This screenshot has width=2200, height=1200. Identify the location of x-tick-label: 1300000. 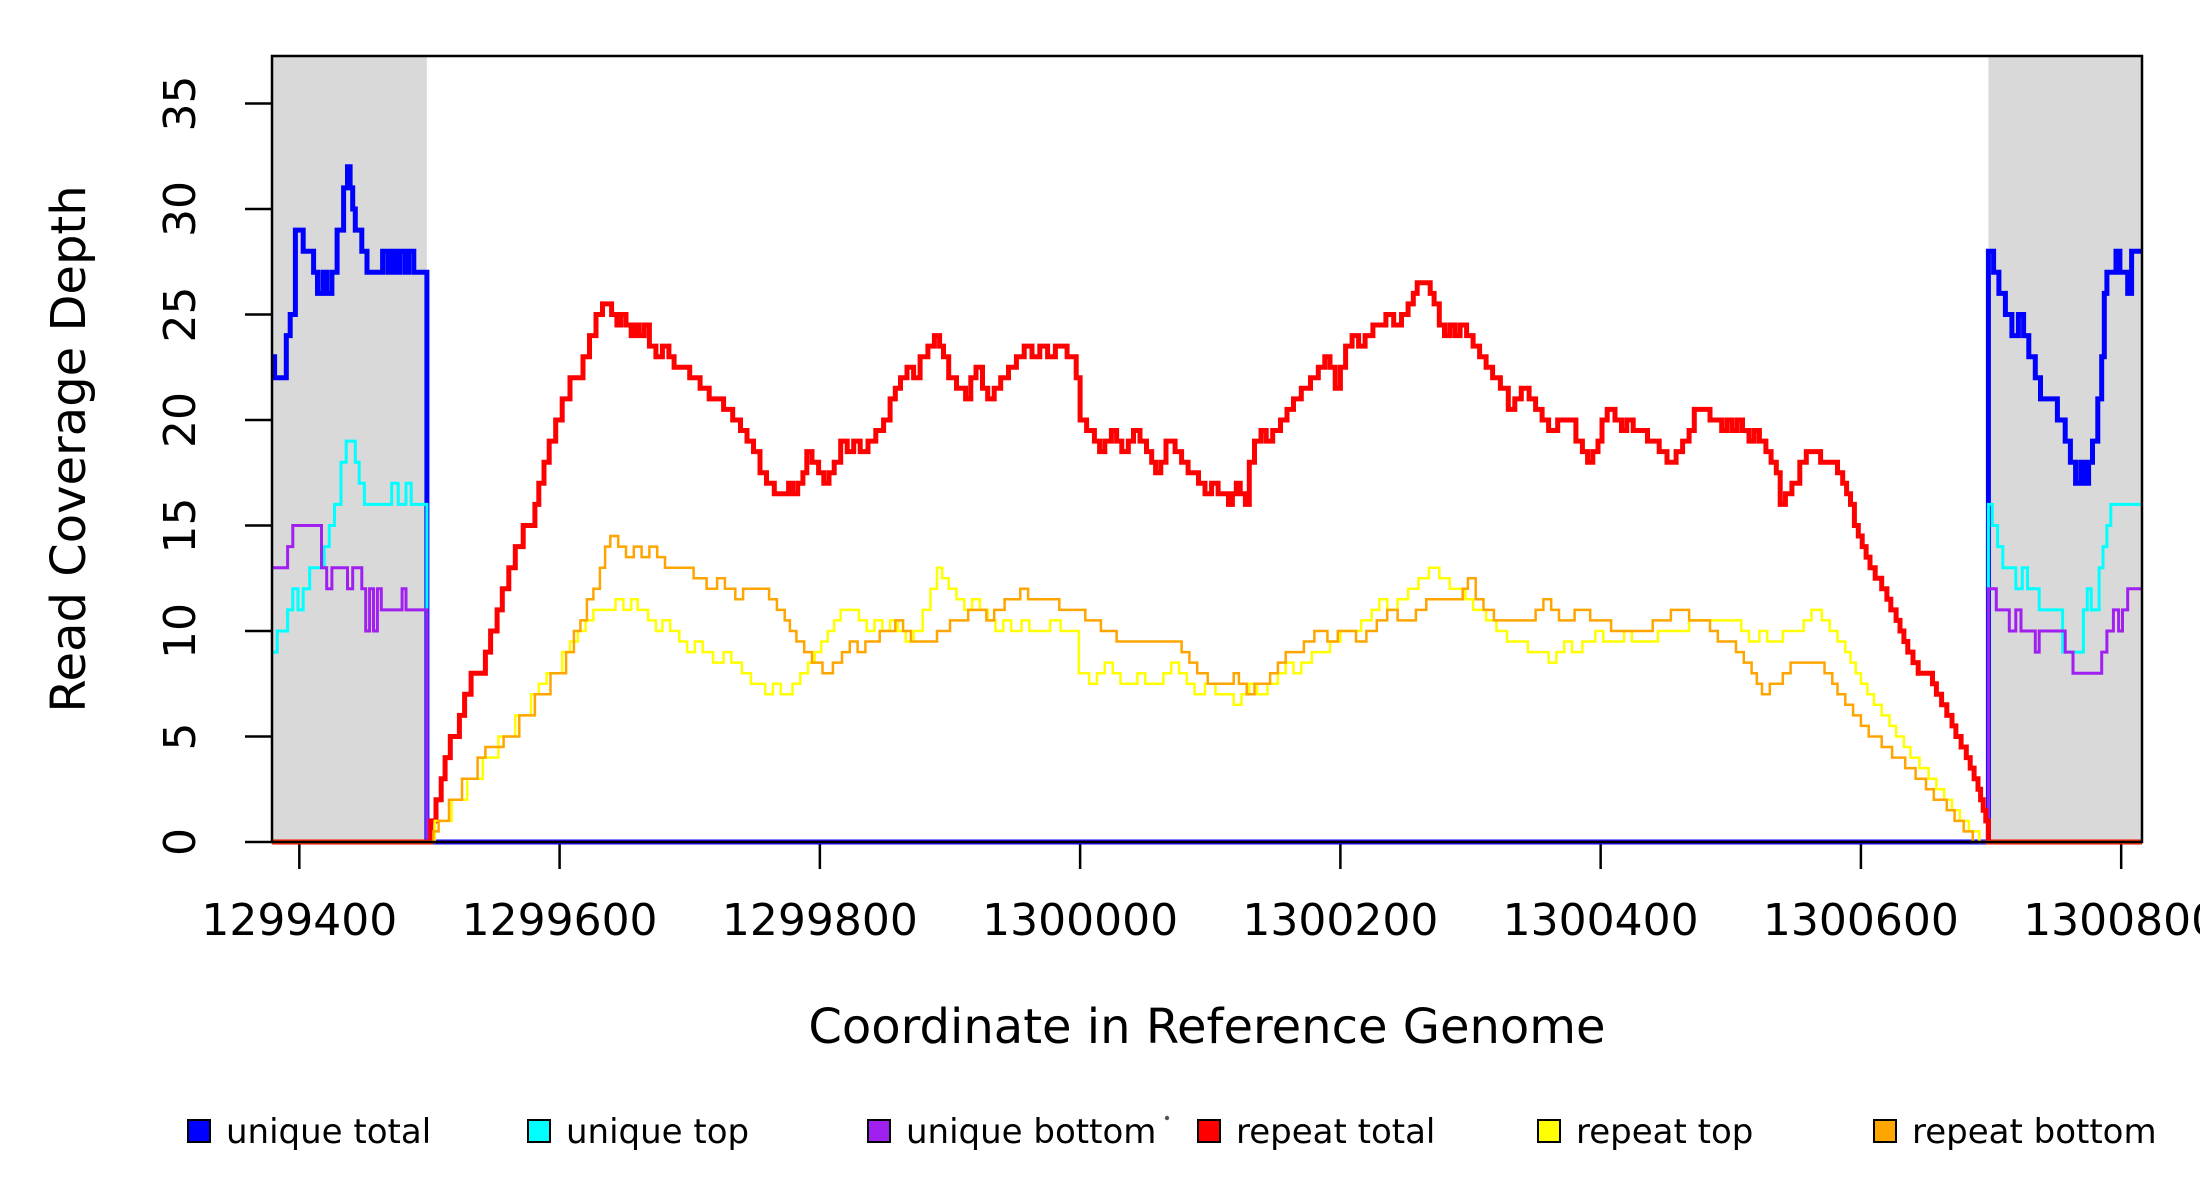
(1080, 920).